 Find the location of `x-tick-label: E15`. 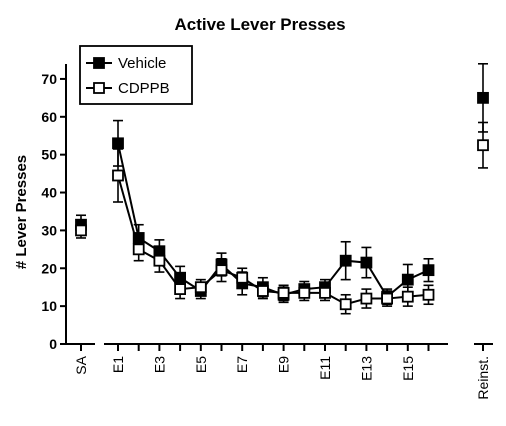

x-tick-label: E15 is located at coordinates (408, 368).